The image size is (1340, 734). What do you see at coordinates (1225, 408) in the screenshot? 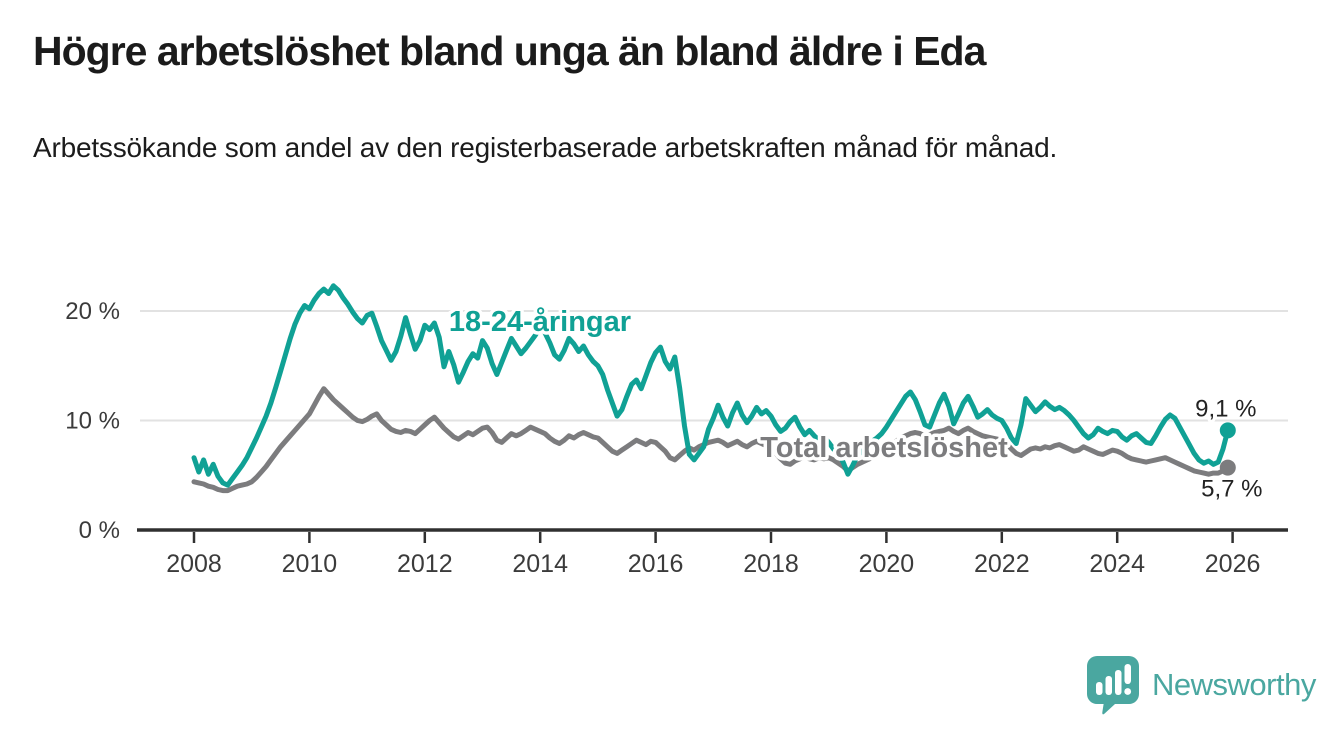
I see `end-value-label-youth-18-24: 9,1 %` at bounding box center [1225, 408].